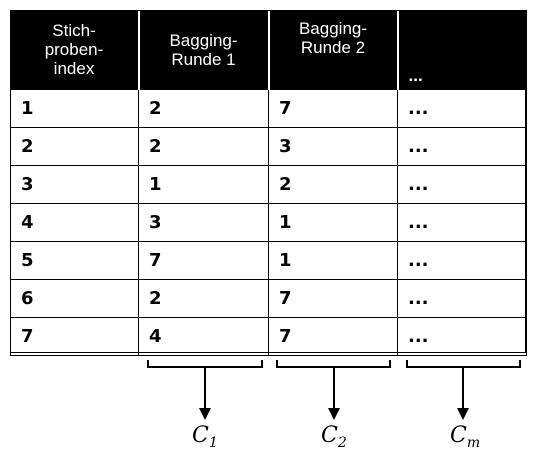 The image size is (536, 467). What do you see at coordinates (74, 50) in the screenshot?
I see `header-sample-index: Stich- proben- index` at bounding box center [74, 50].